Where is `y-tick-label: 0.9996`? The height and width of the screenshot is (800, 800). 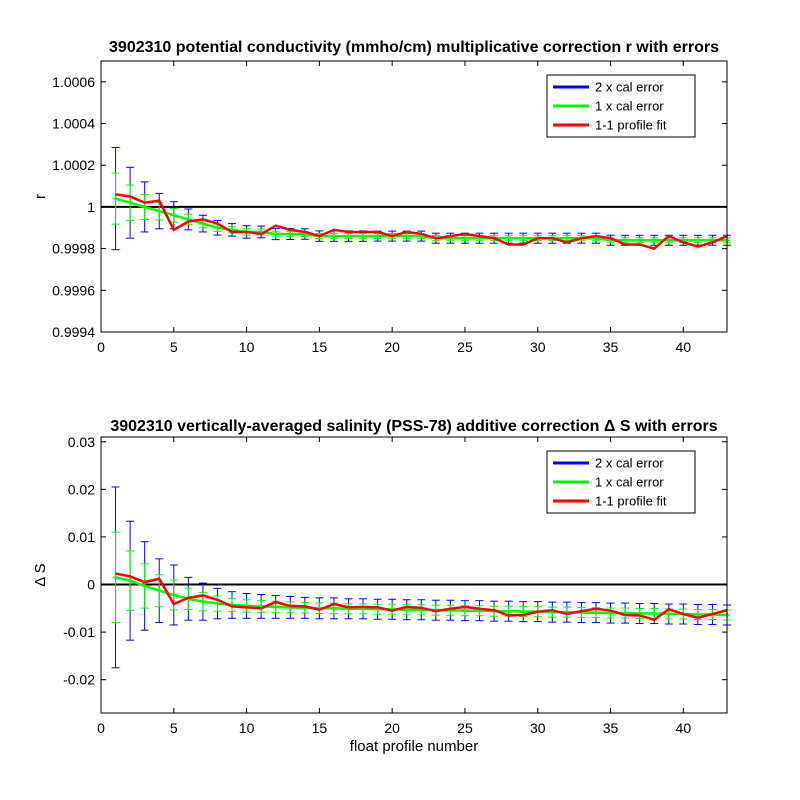 y-tick-label: 0.9996 is located at coordinates (73, 290).